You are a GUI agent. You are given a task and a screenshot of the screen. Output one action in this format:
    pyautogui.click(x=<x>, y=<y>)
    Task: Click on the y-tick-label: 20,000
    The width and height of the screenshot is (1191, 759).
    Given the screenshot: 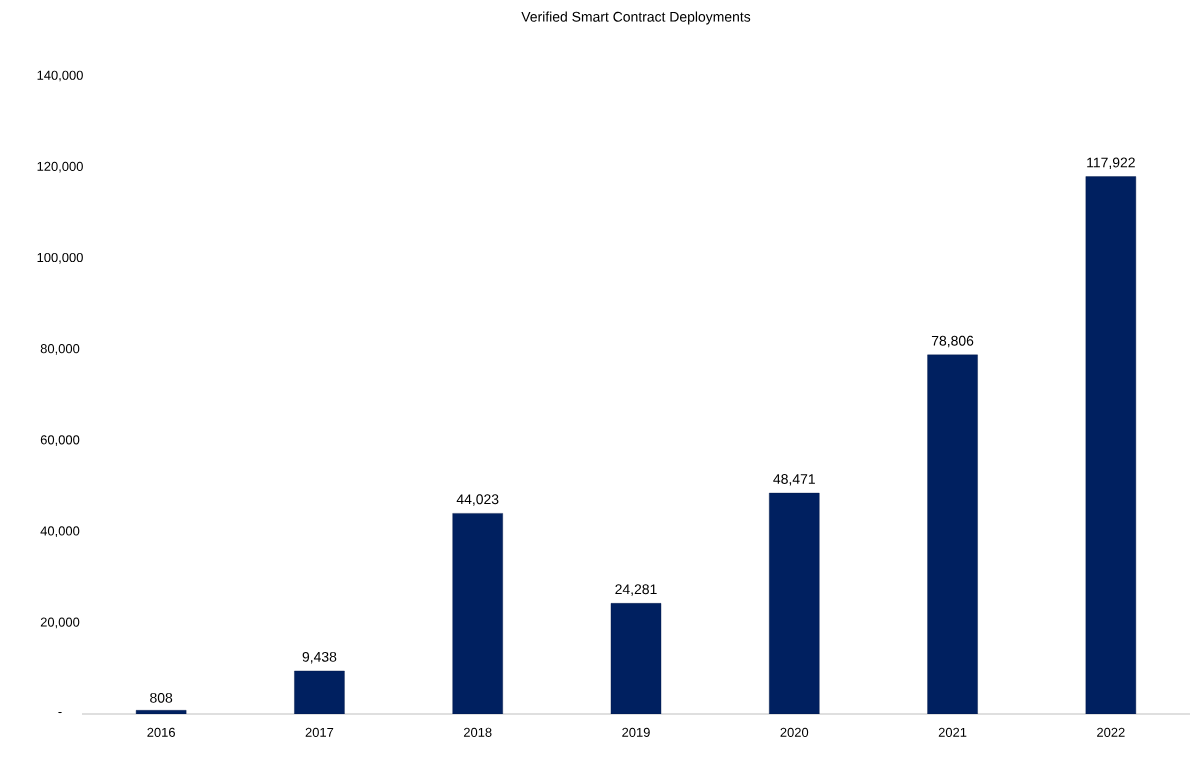 What is the action you would take?
    pyautogui.click(x=60, y=623)
    